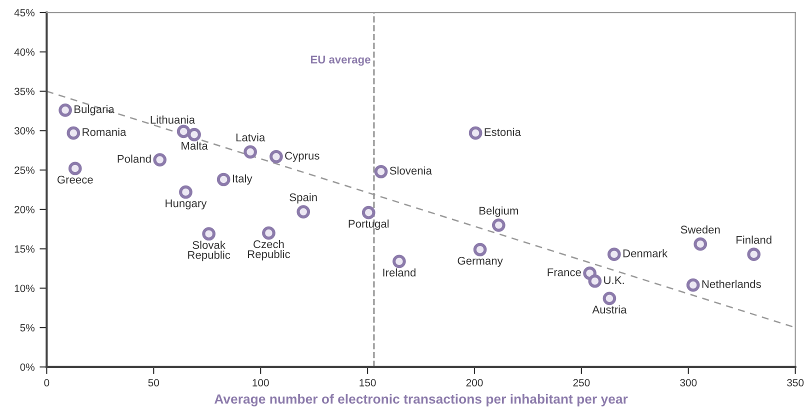 This screenshot has height=417, width=805. Describe the element at coordinates (94, 110) in the screenshot. I see `annotation: Bulgaria` at that location.